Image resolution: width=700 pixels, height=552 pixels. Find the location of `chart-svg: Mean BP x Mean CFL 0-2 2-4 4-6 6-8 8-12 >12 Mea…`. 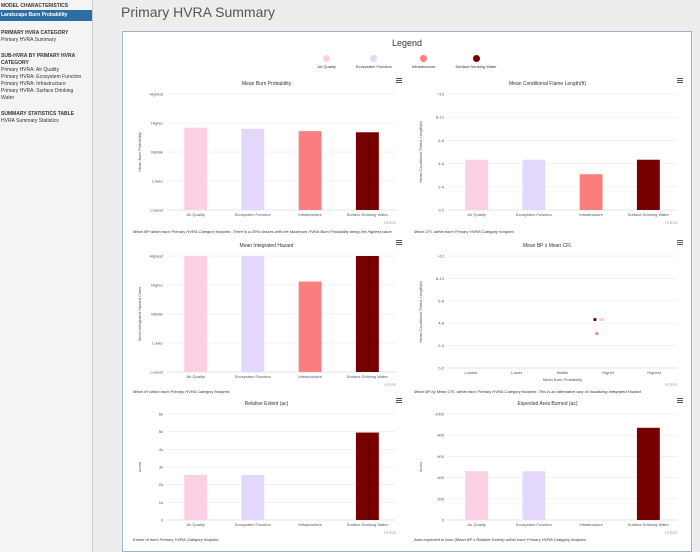

chart-svg: Mean BP x Mean CFL 0-2 2-4 4-6 6-8 8-12 >12 Mea… is located at coordinates (548, 315).